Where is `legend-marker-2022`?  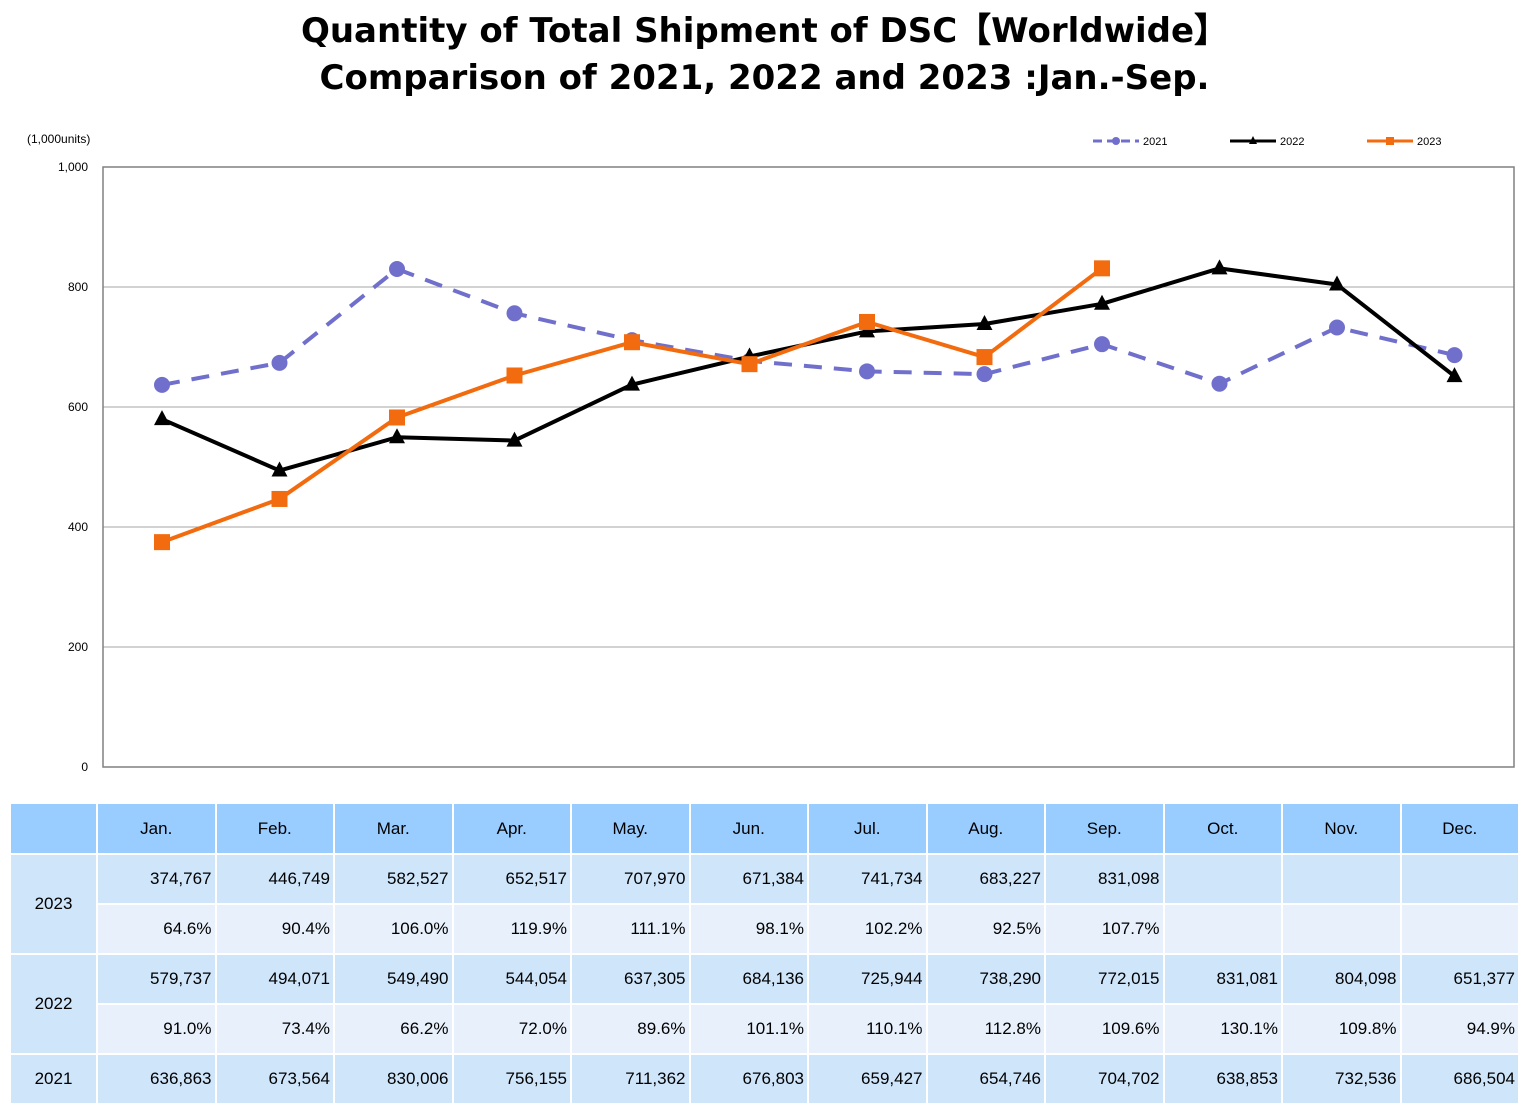
legend-marker-2022 is located at coordinates (1253, 140).